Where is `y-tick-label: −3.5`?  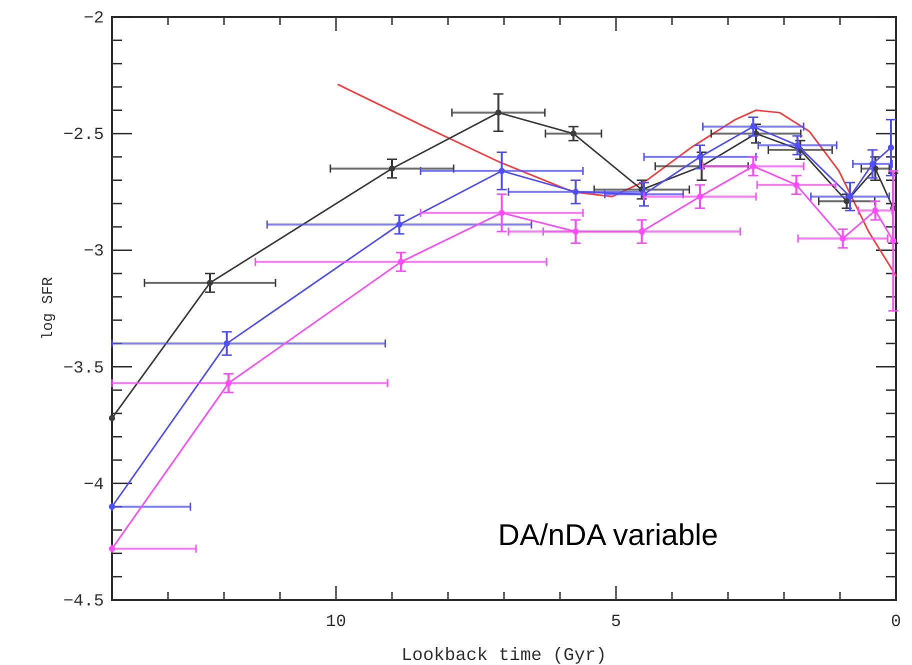 y-tick-label: −3.5 is located at coordinates (83, 368).